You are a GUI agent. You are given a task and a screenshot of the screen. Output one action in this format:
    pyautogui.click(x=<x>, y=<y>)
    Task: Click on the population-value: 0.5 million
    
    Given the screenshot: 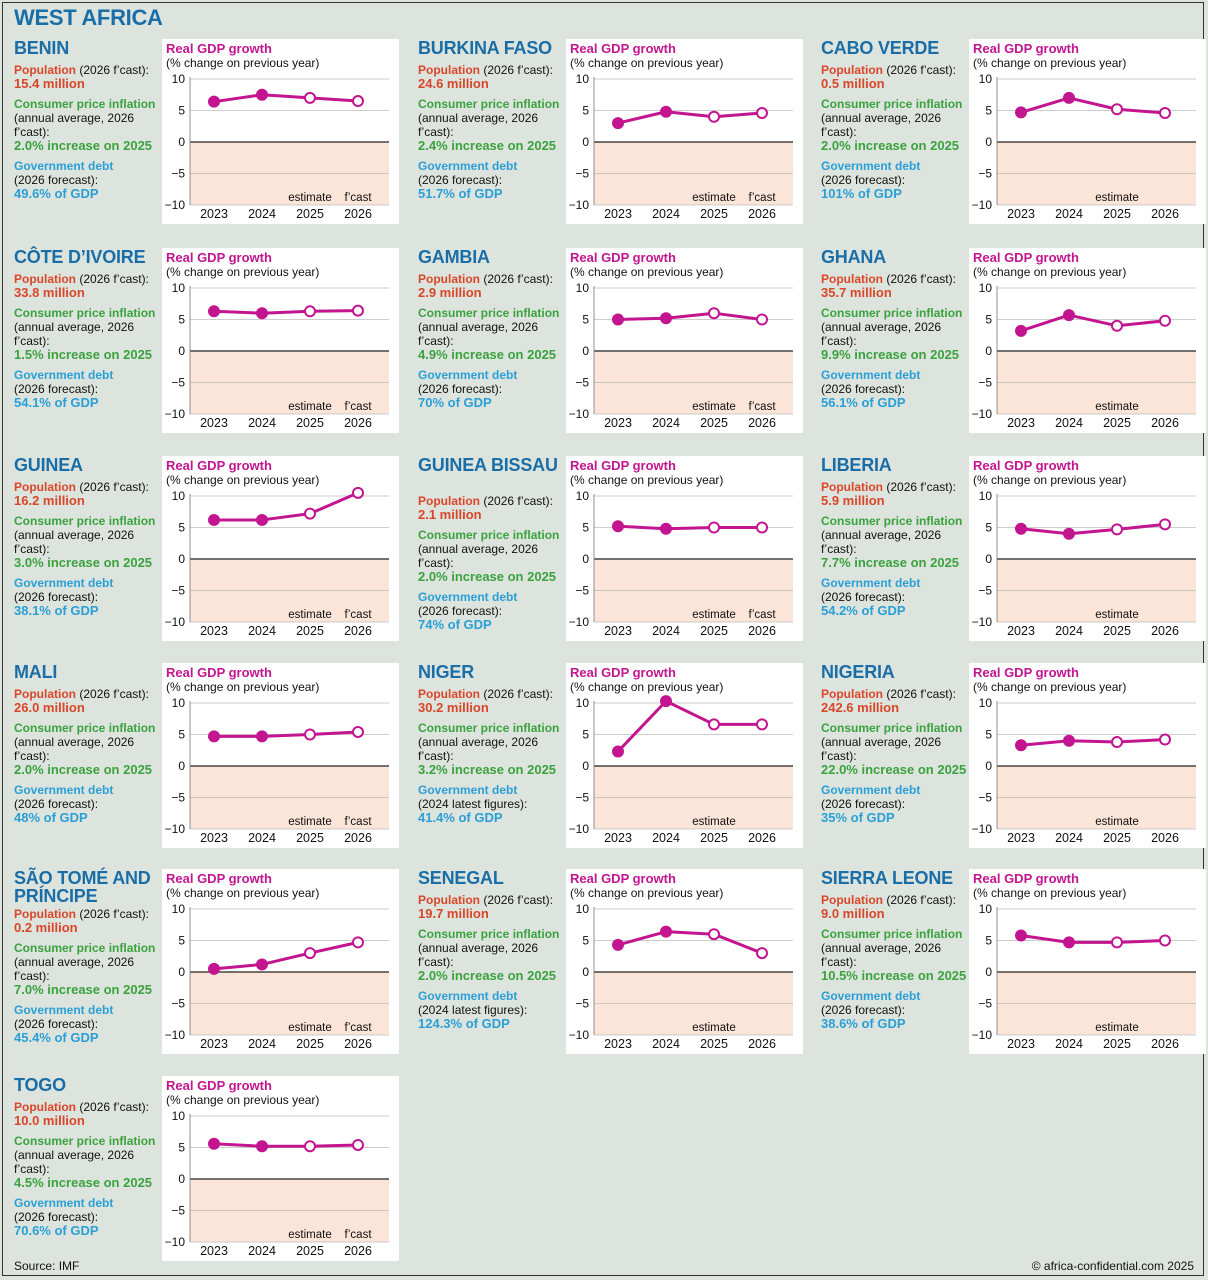 What is the action you would take?
    pyautogui.click(x=853, y=83)
    